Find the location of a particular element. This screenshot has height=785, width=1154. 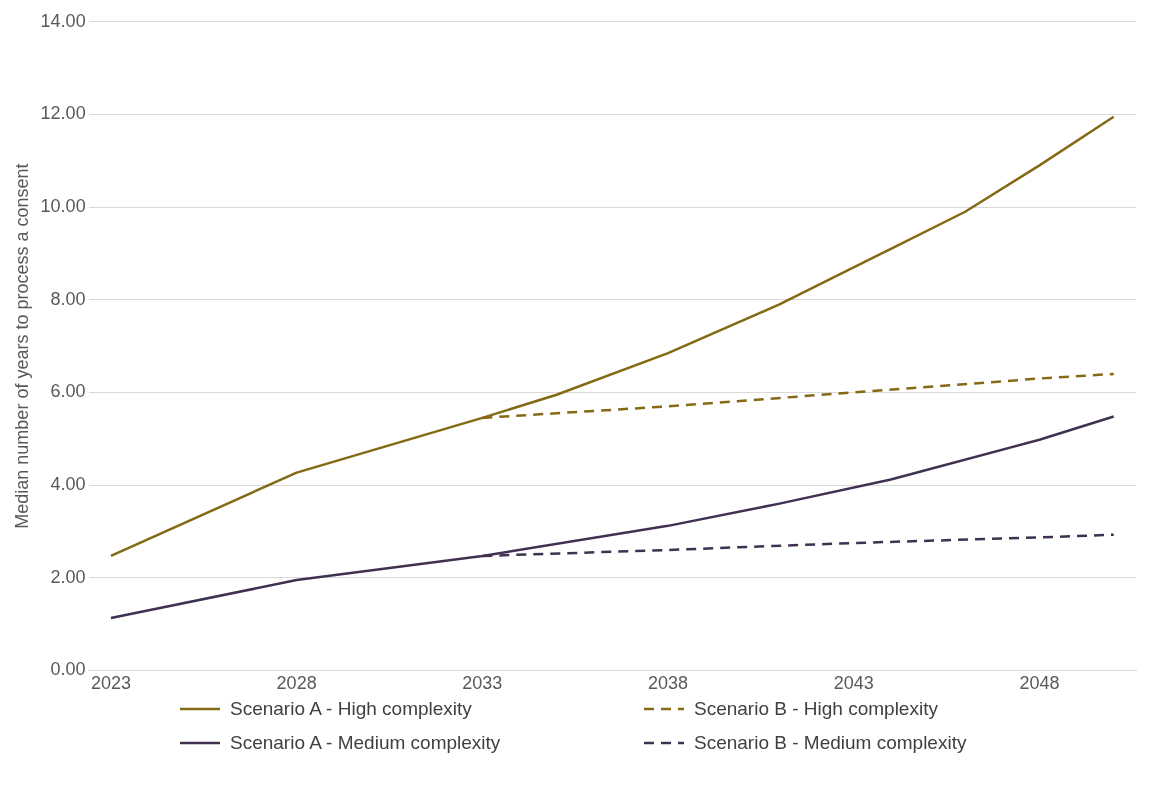

x-tick-label: 2048 is located at coordinates (1039, 683).